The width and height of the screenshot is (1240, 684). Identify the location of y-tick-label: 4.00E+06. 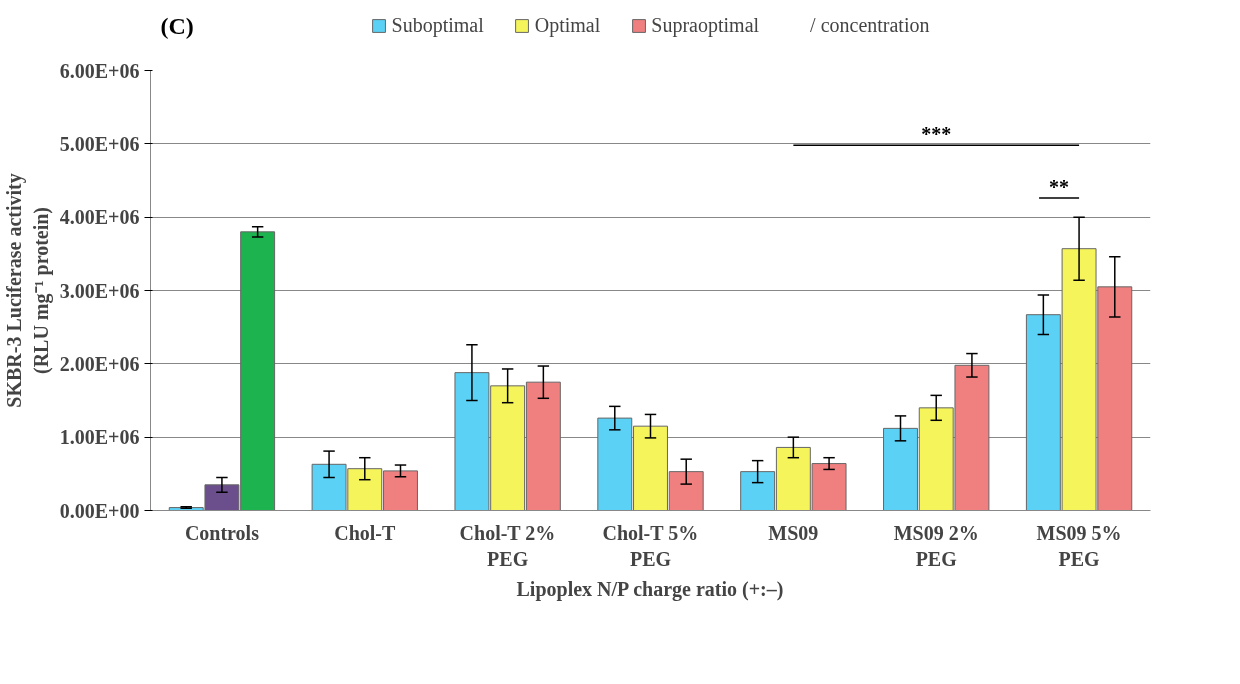
(99, 217).